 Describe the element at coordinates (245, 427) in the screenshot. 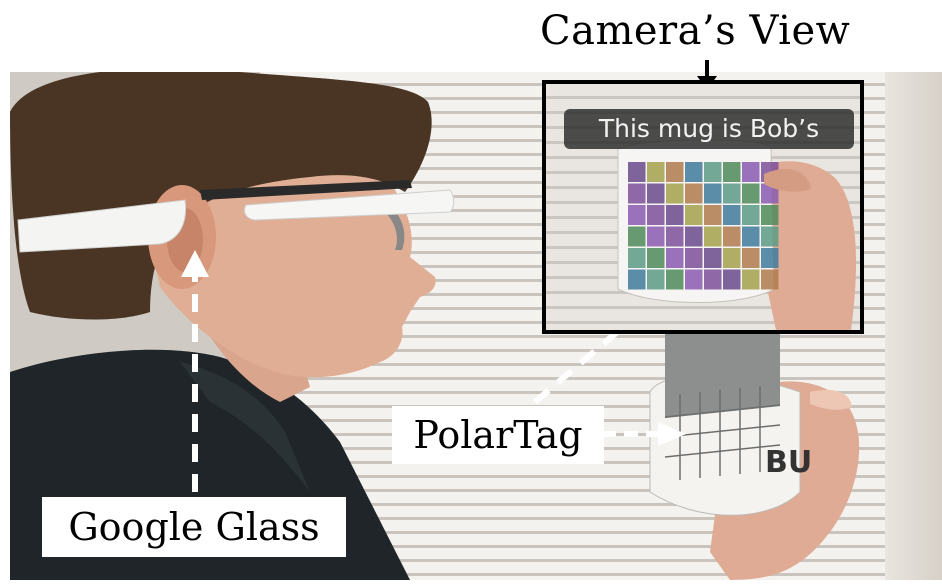

I see `jacket-collar` at that location.